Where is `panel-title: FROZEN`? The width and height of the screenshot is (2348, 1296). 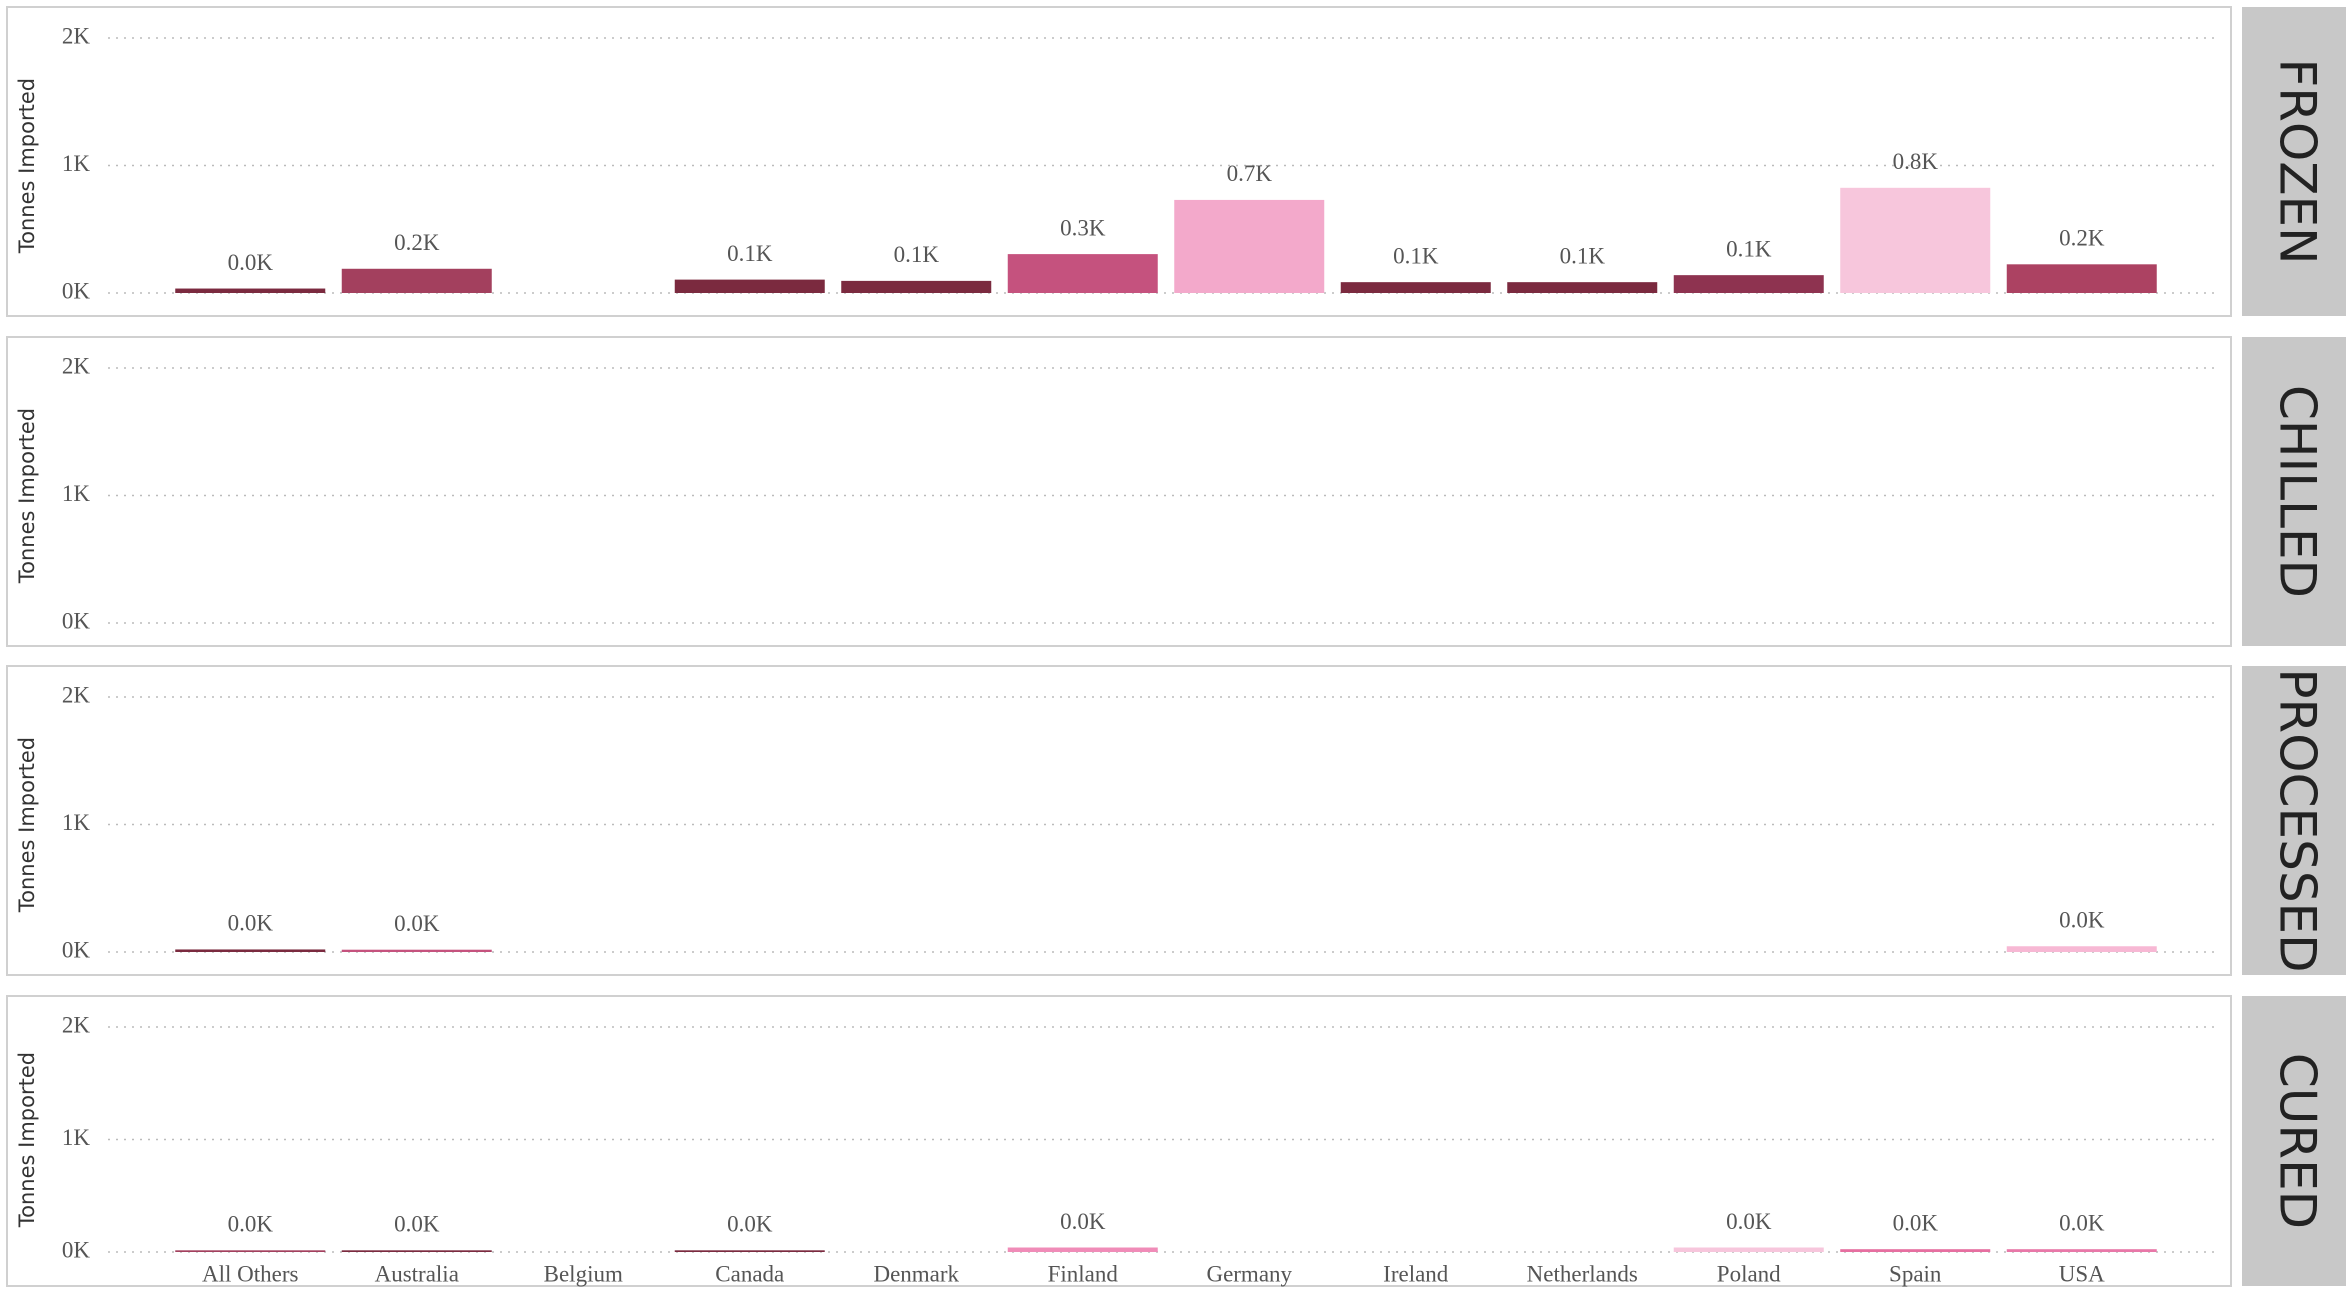
panel-title: FROZEN is located at coordinates (2298, 161).